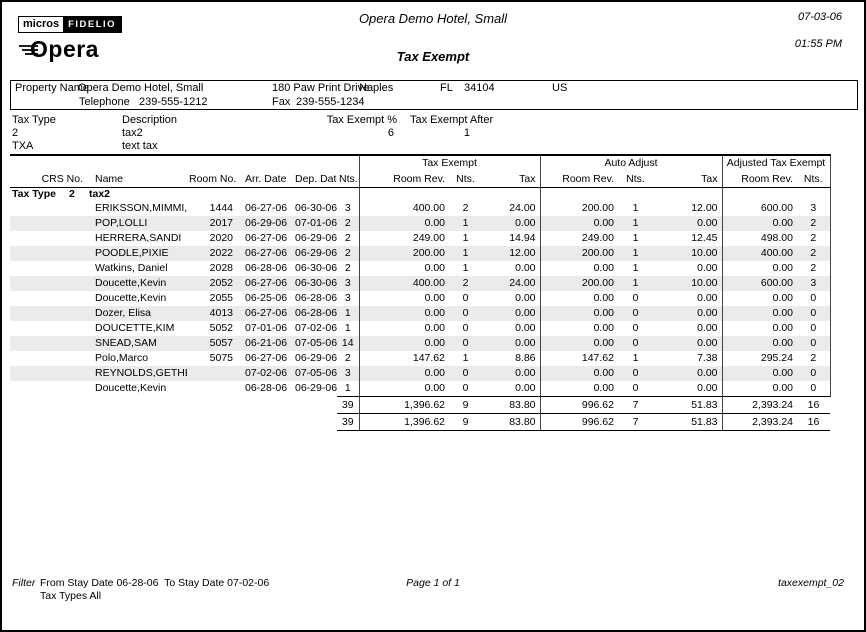 This screenshot has width=866, height=632. What do you see at coordinates (403, 238) in the screenshot?
I see `cell-te_rev: 249.00` at bounding box center [403, 238].